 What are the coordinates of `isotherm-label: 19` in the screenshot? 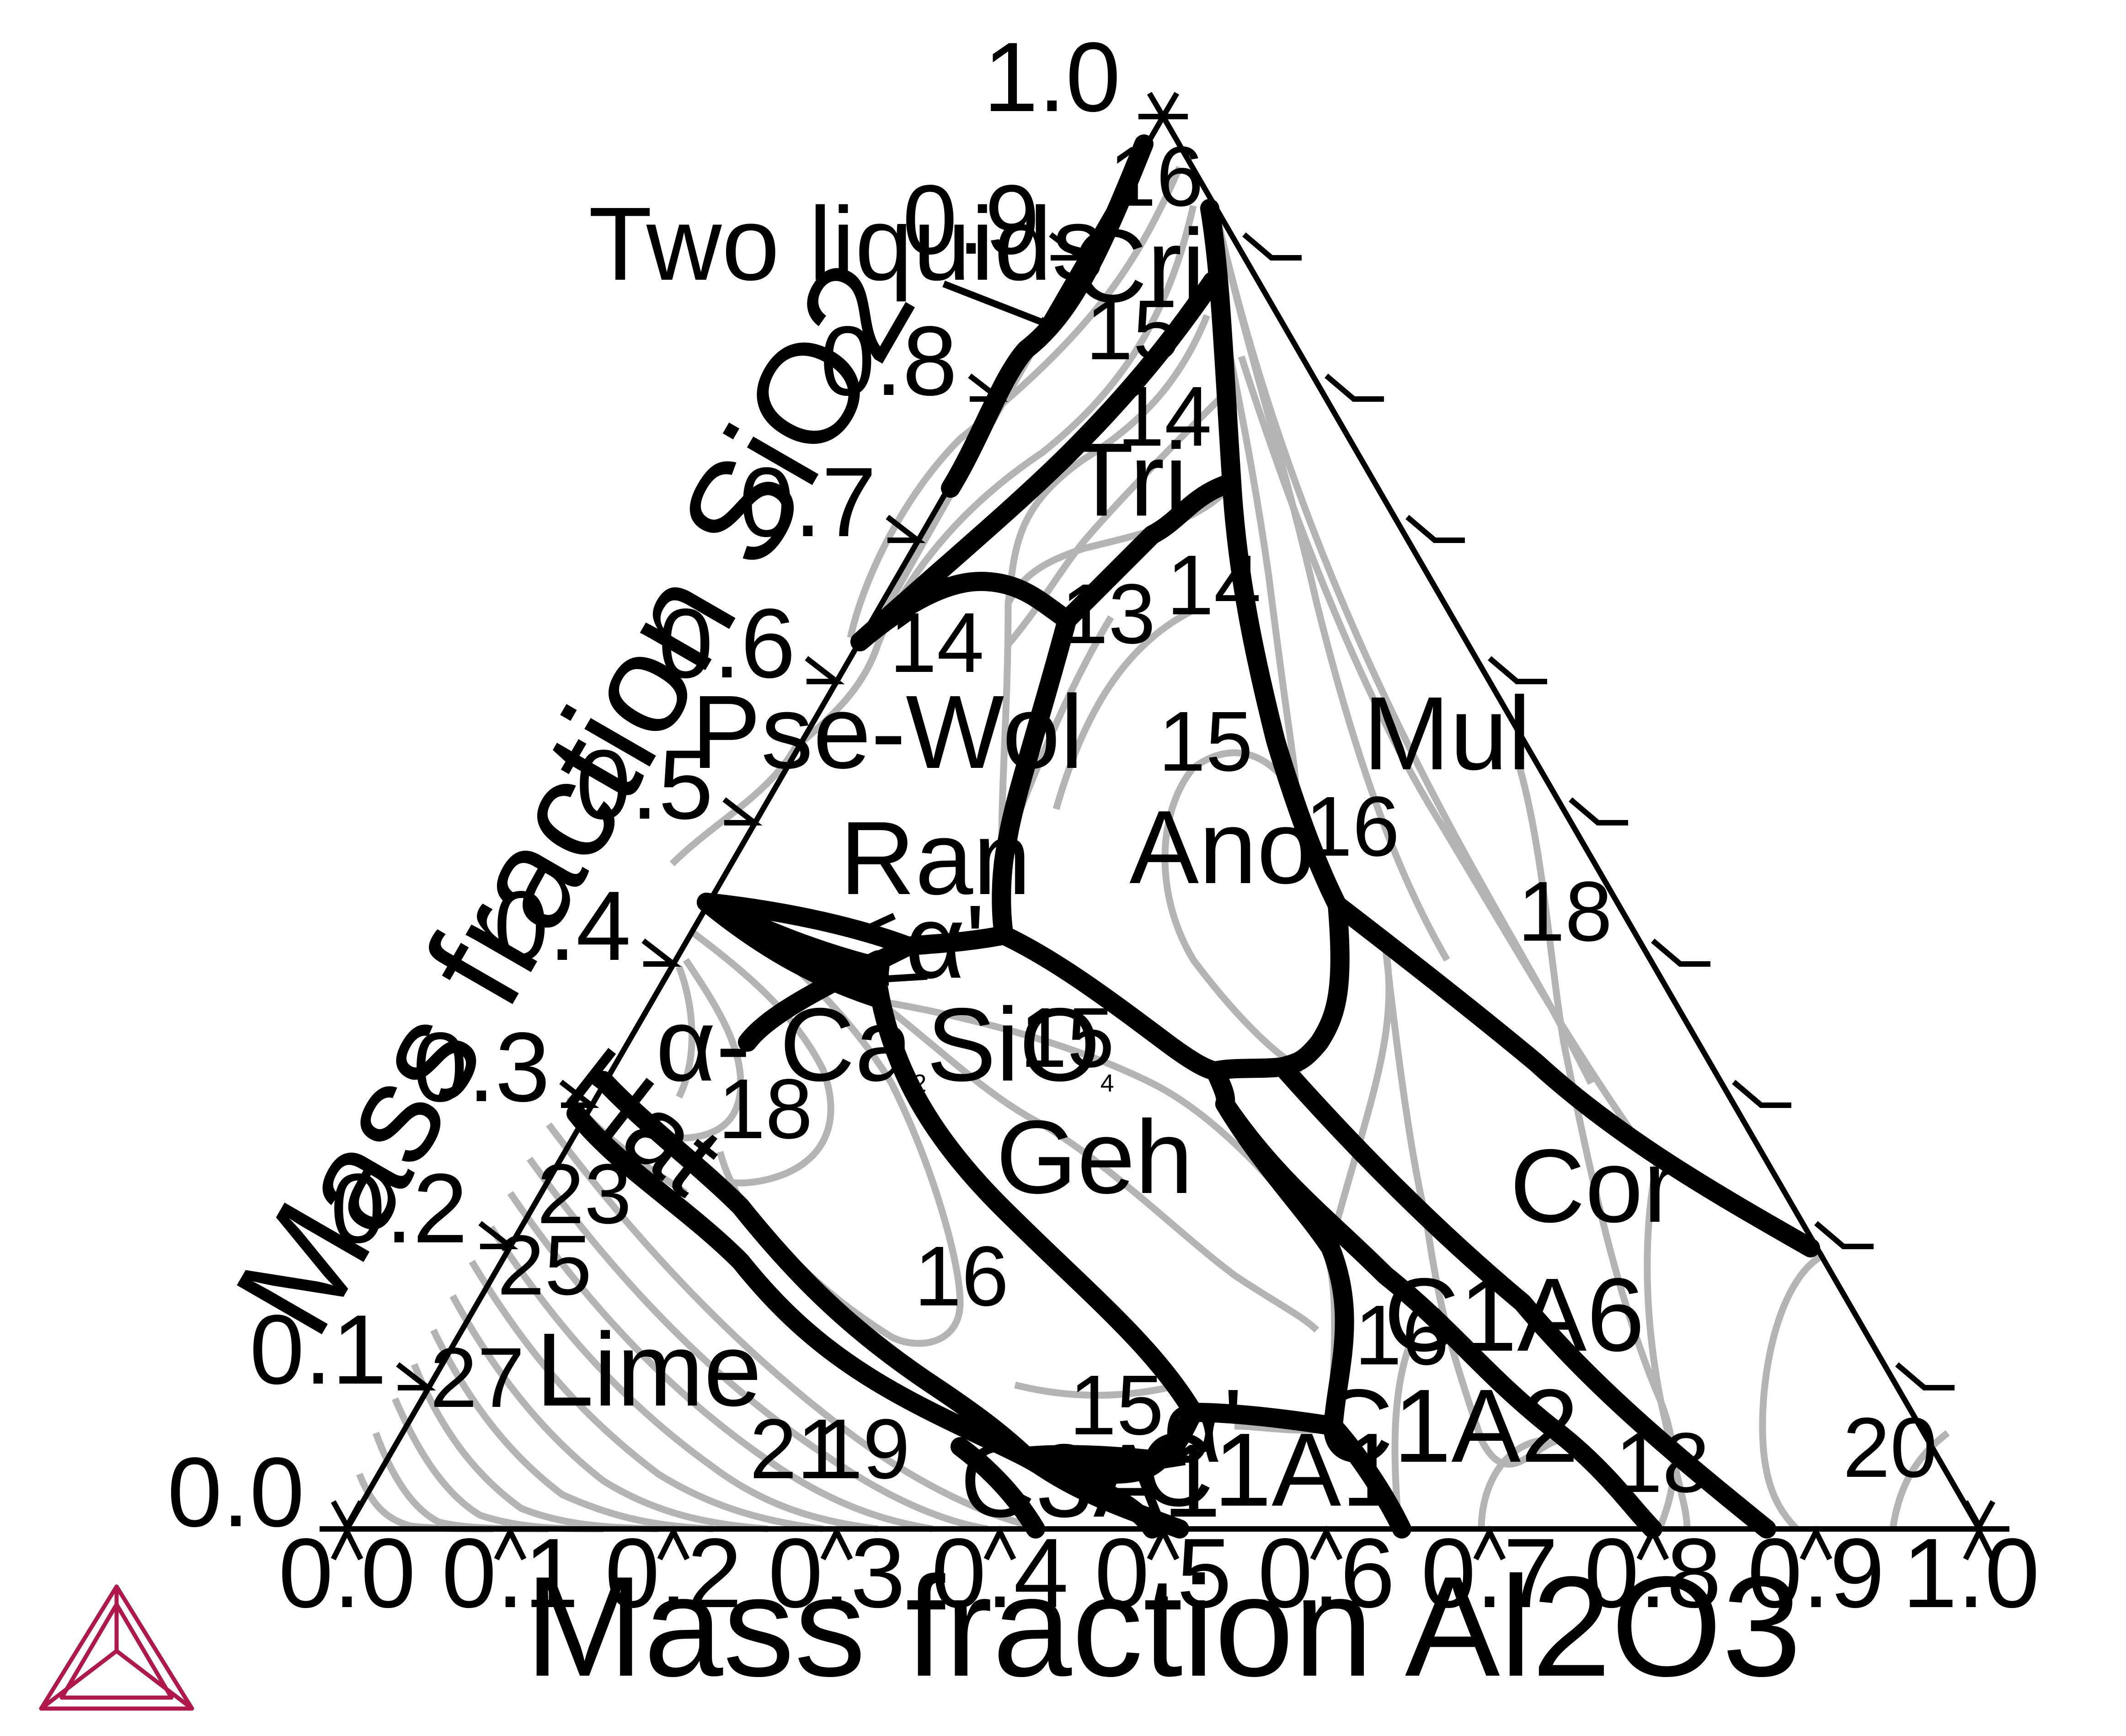 It's located at (863, 1449).